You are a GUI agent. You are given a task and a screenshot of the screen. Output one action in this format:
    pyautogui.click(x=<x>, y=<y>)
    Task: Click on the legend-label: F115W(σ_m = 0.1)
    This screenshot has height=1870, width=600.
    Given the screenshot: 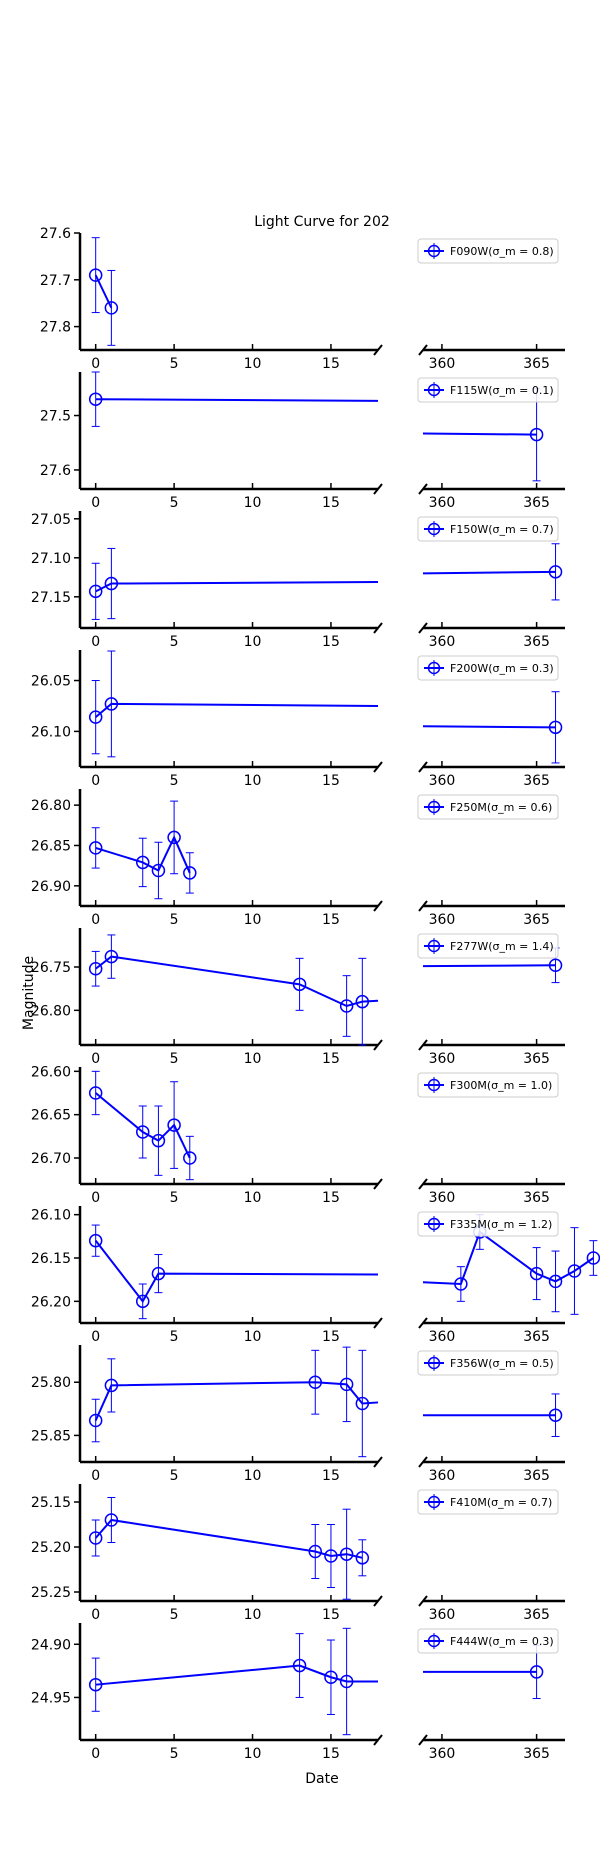 What is the action you would take?
    pyautogui.click(x=502, y=390)
    